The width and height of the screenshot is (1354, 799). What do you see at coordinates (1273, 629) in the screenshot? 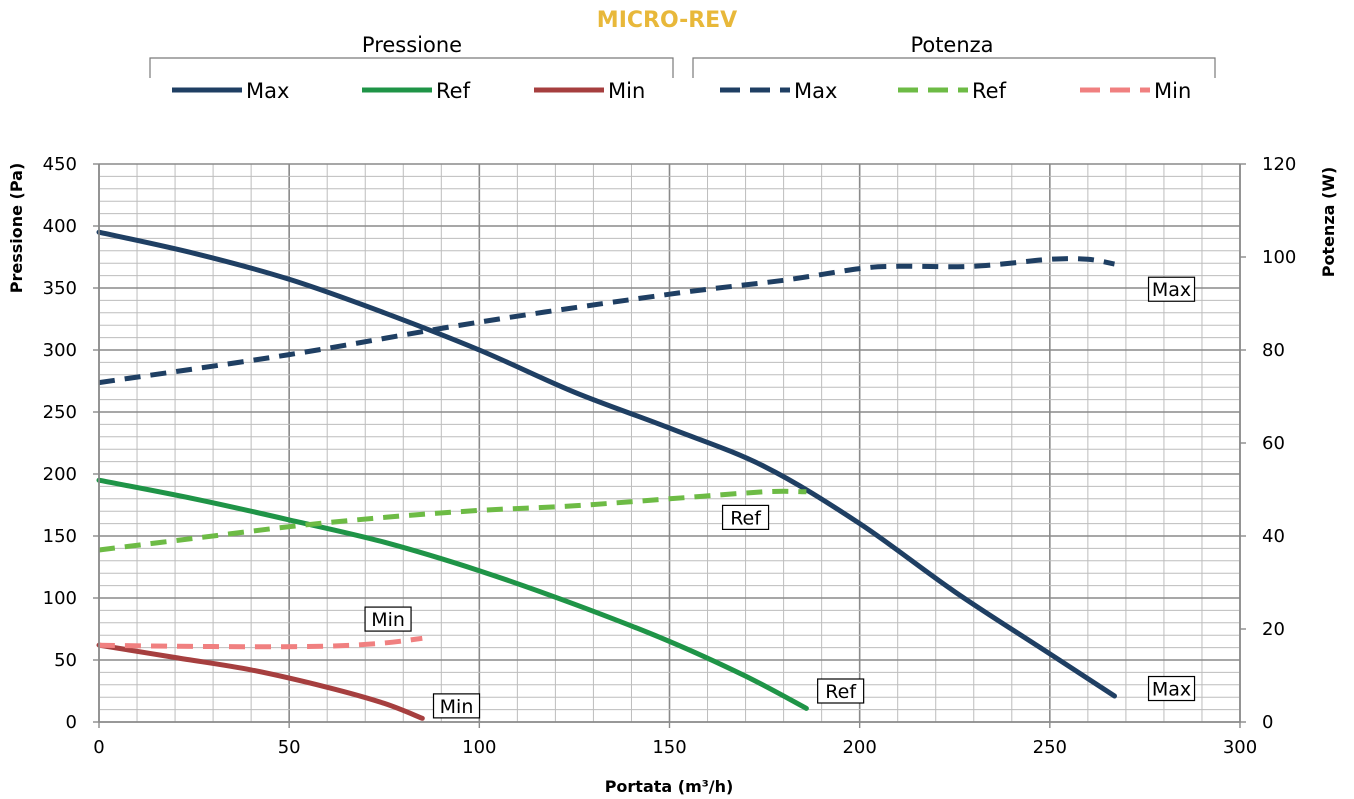
I see `y2-tick-label: 20` at bounding box center [1273, 629].